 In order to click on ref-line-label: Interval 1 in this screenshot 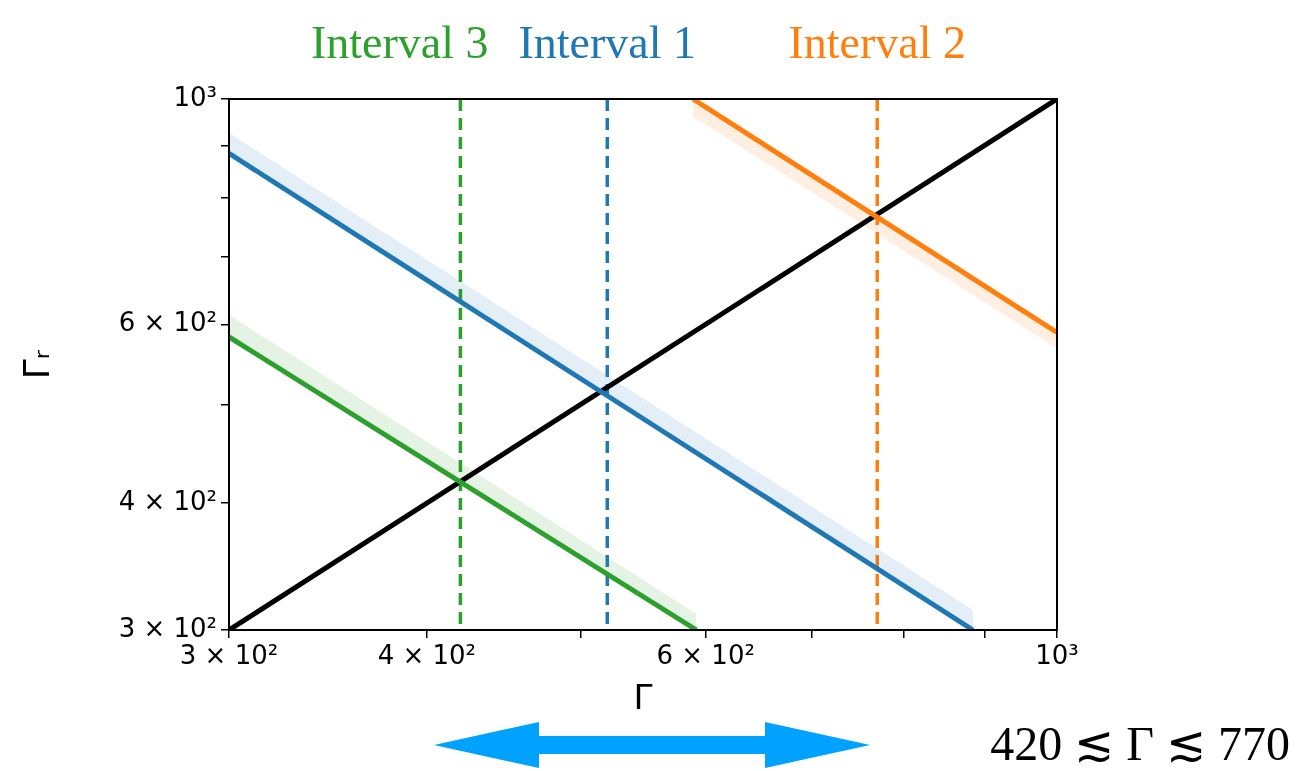, I will do `click(607, 42)`.